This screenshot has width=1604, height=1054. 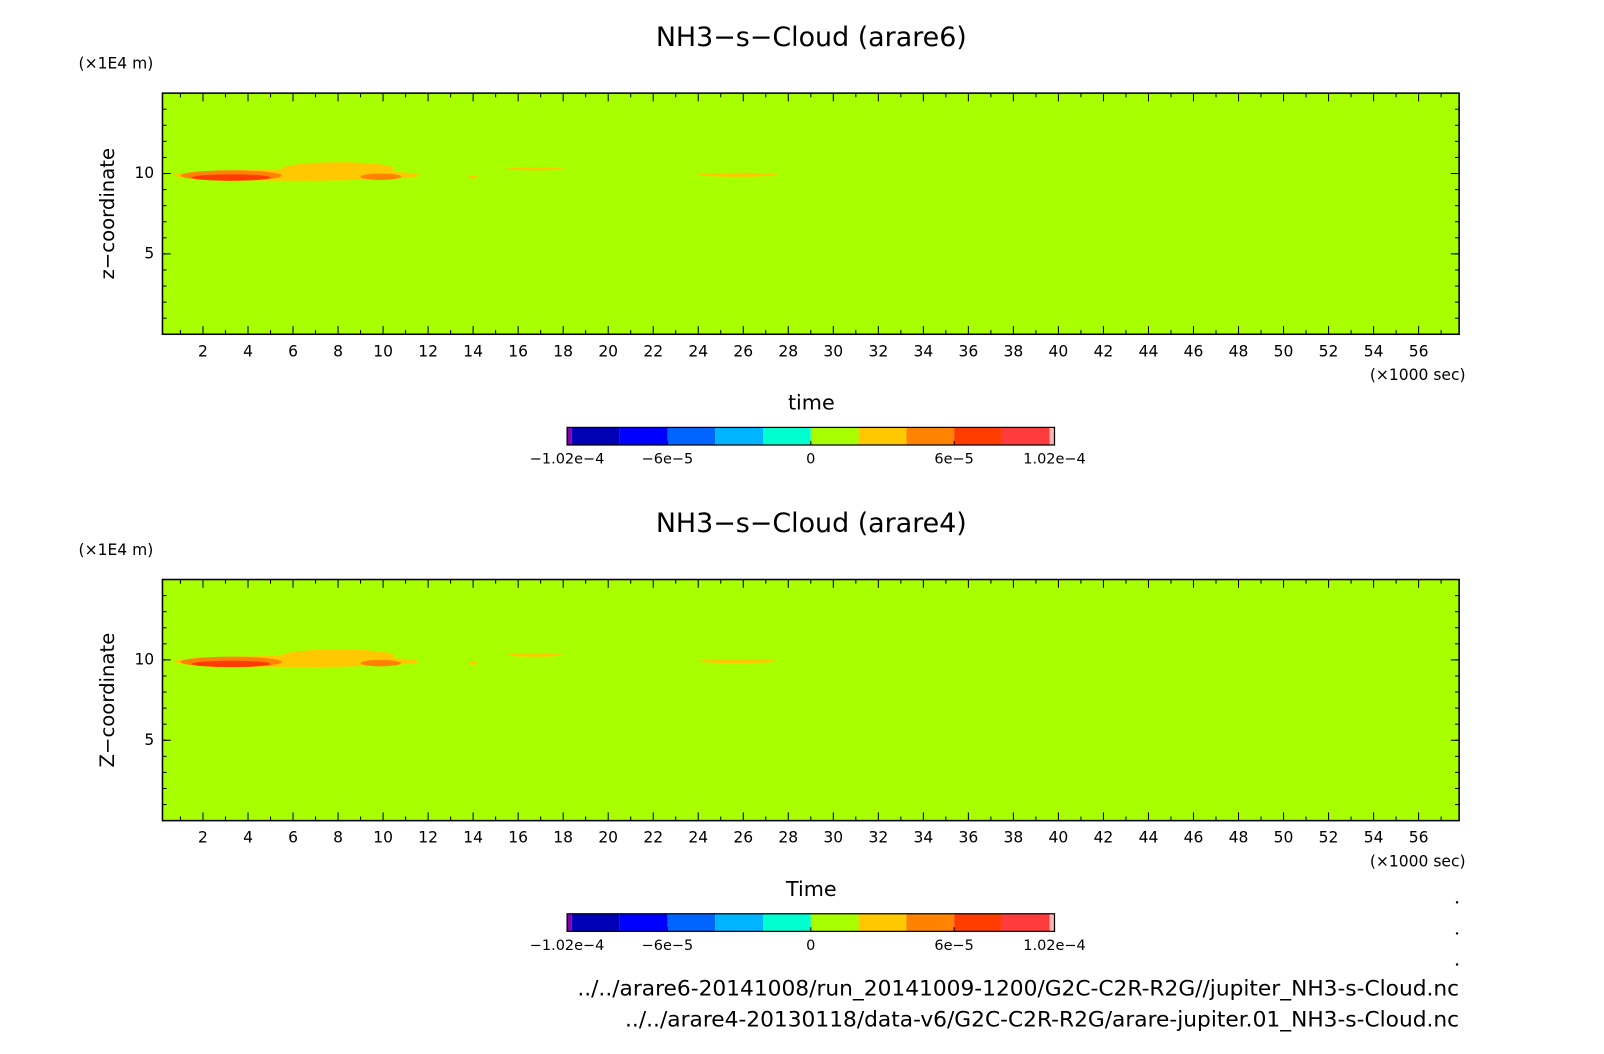 I want to click on x-tick-label: 4, so click(x=248, y=351).